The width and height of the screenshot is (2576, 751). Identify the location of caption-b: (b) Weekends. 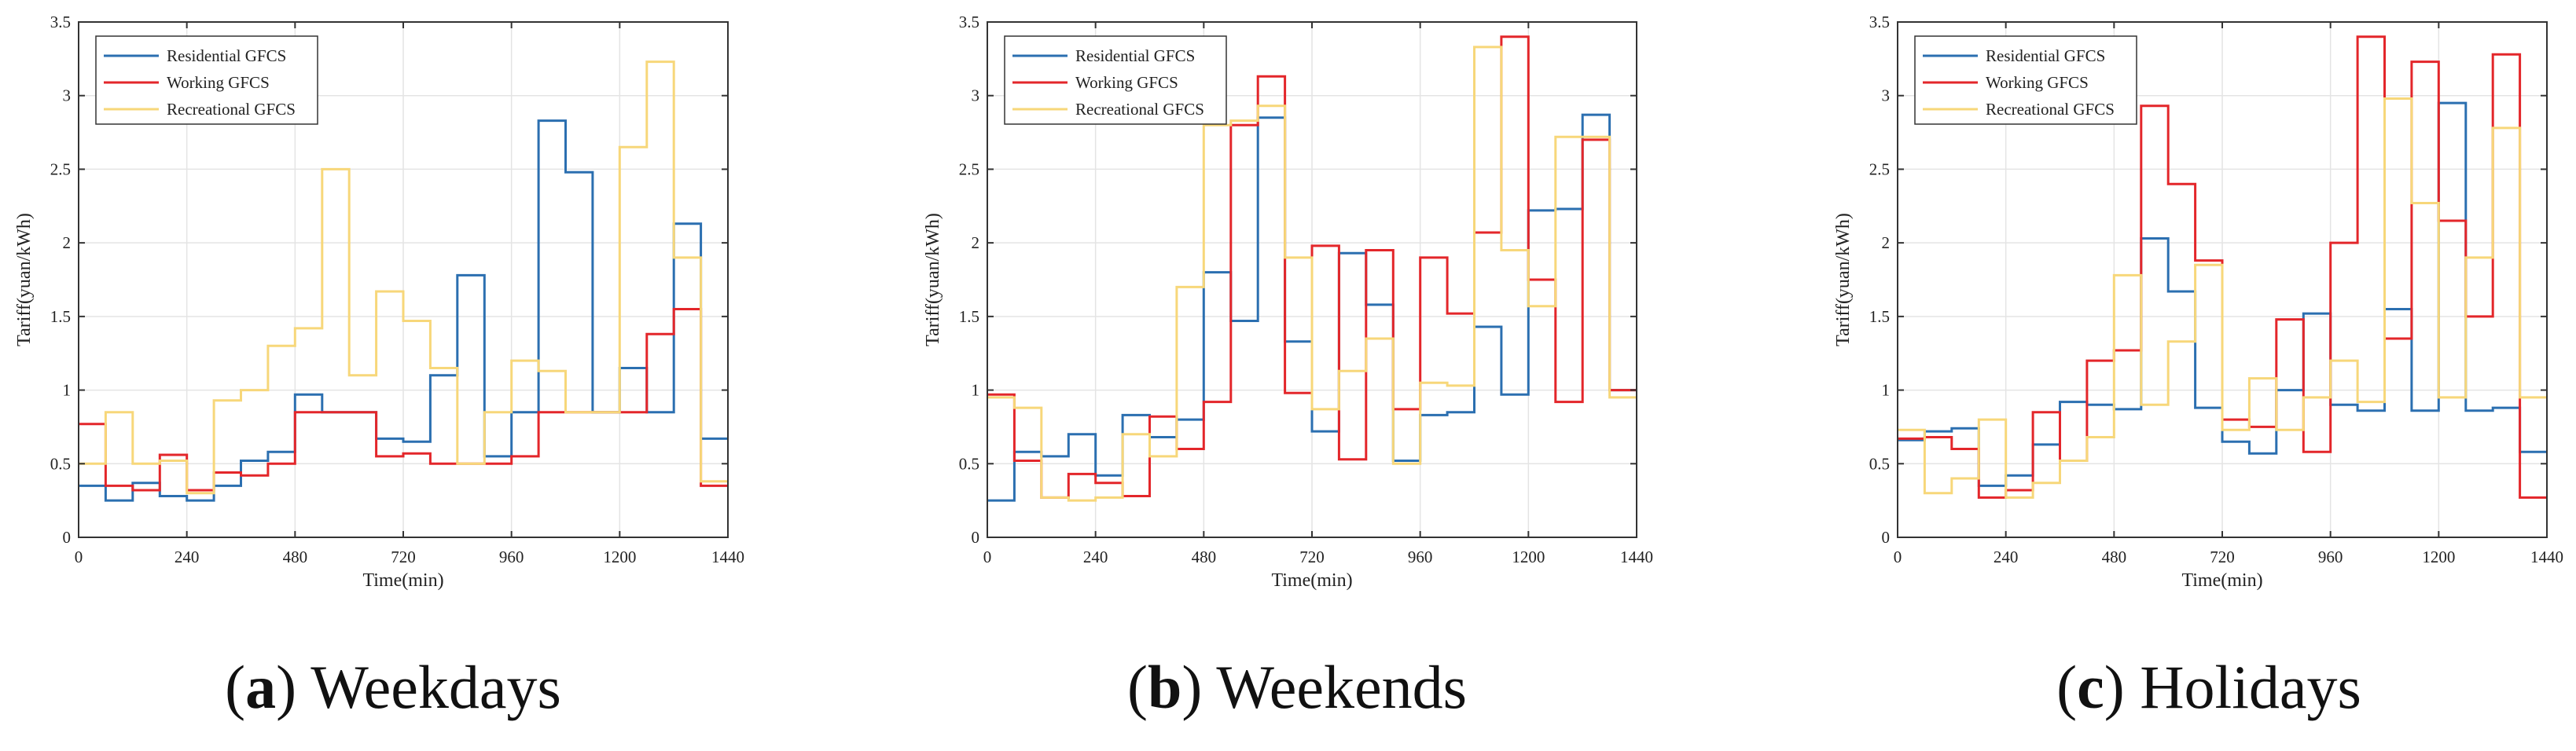
(1297, 687).